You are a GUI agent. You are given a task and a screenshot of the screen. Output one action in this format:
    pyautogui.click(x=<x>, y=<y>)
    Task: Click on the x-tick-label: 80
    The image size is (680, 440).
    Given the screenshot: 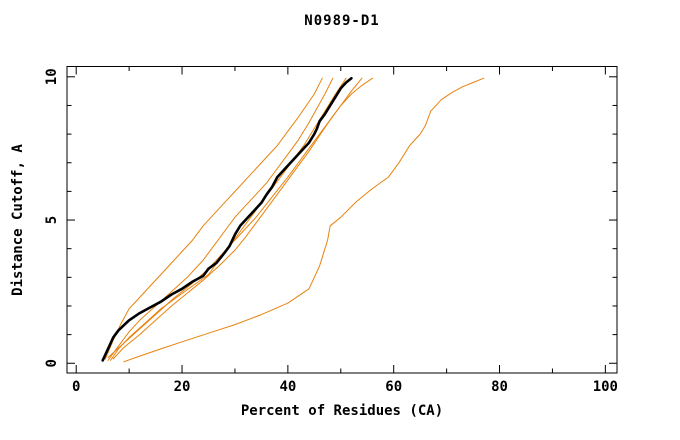 What is the action you would take?
    pyautogui.click(x=499, y=387)
    